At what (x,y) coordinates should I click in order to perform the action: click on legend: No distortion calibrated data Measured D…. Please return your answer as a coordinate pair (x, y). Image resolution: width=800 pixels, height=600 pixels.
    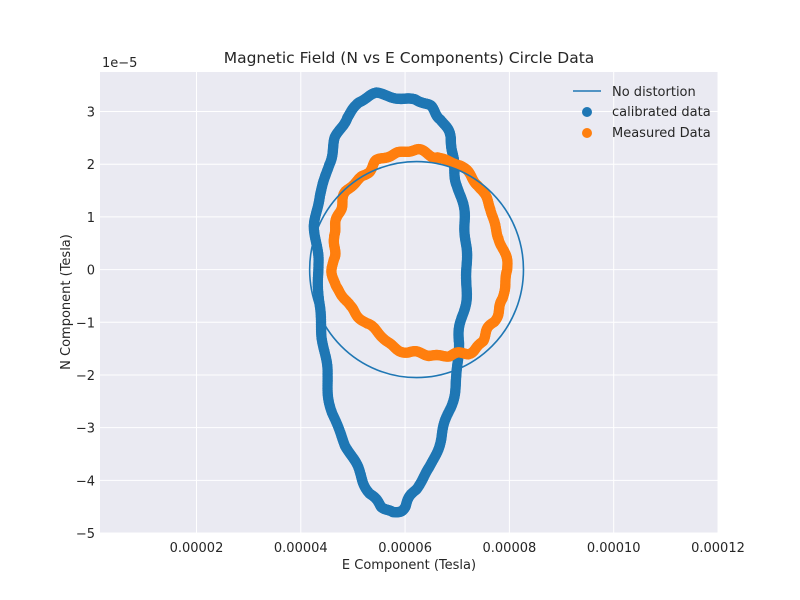
    Looking at the image, I should click on (642, 113).